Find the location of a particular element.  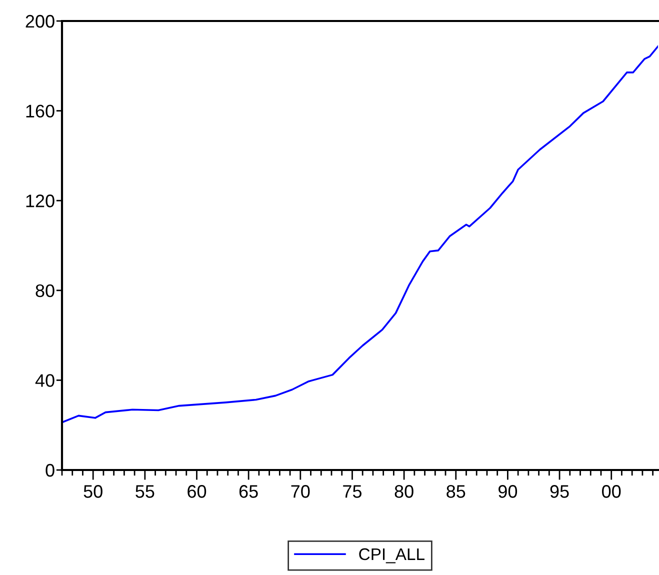

x-tick-label: 60 is located at coordinates (197, 491).